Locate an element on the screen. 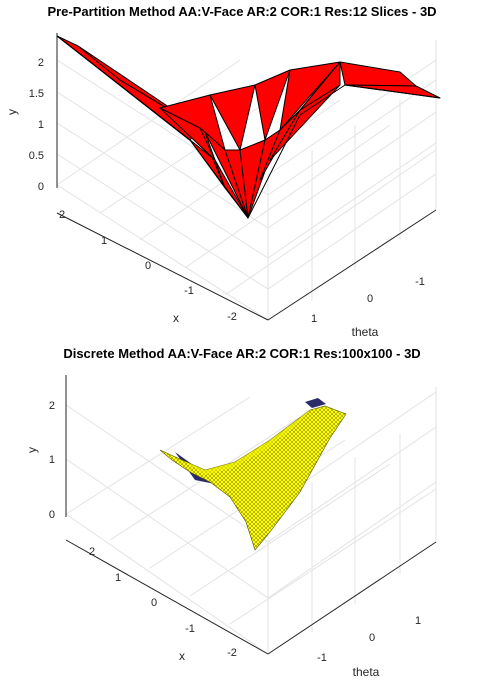 This screenshot has height=684, width=484. y-tick-label: 0.5 is located at coordinates (36, 156).